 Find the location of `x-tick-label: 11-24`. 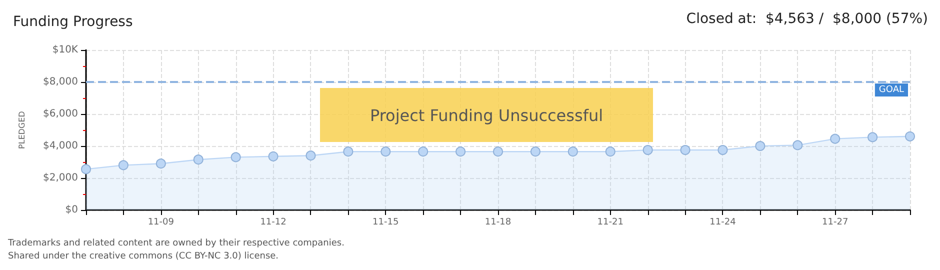

x-tick-label: 11-24 is located at coordinates (723, 223).